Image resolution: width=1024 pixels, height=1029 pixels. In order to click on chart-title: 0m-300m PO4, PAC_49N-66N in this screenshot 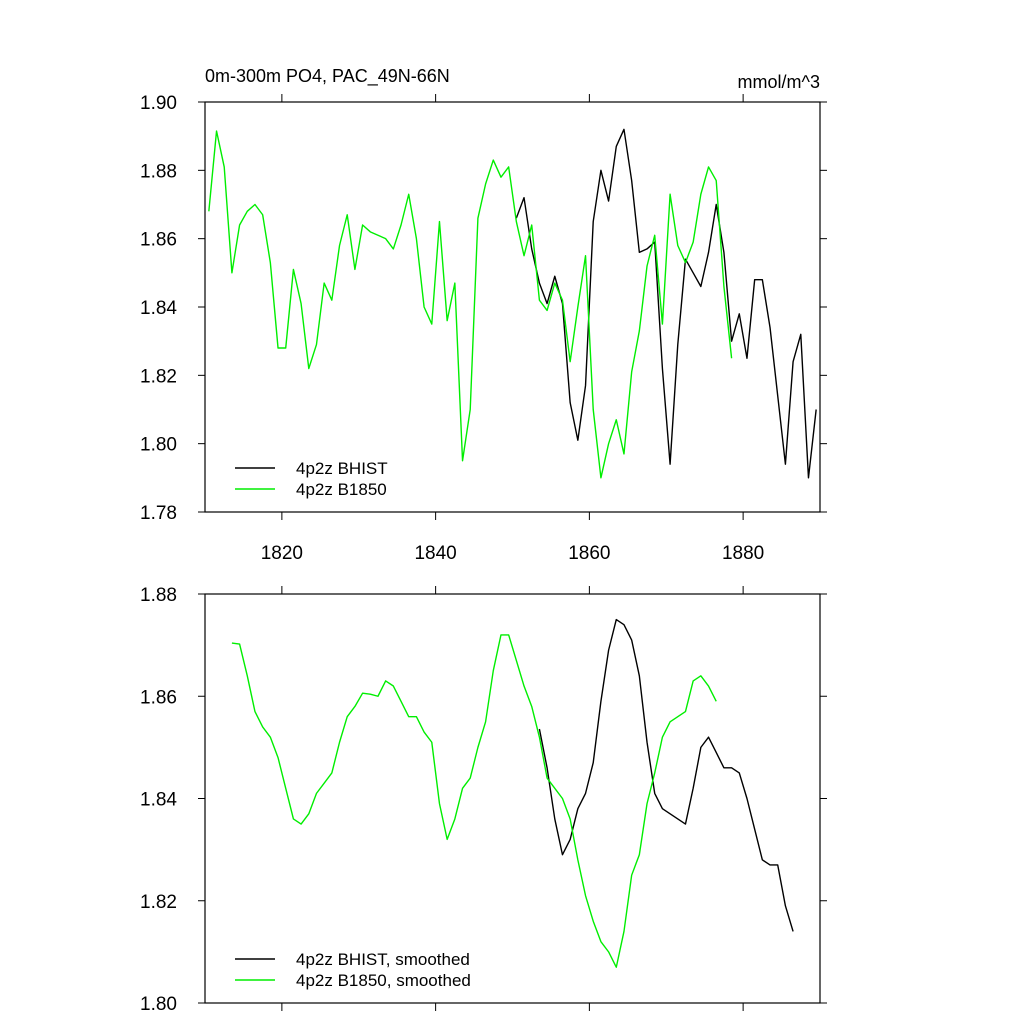, I will do `click(327, 76)`.